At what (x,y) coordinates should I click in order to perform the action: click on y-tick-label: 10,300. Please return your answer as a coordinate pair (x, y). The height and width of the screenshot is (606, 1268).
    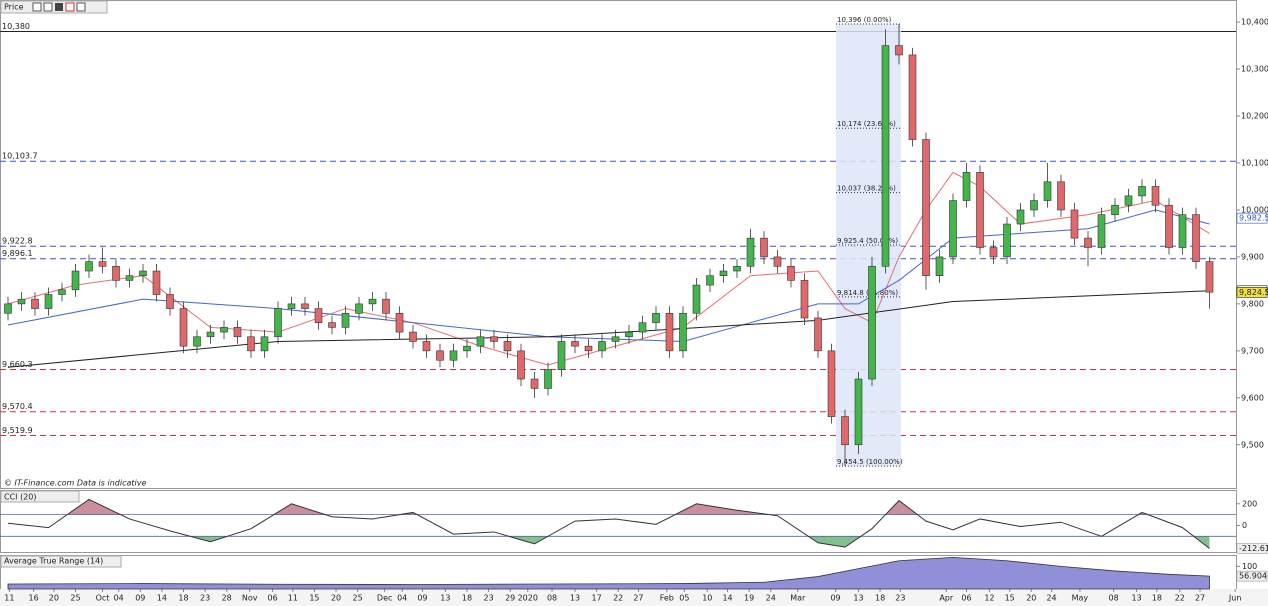
    Looking at the image, I should click on (1254, 69).